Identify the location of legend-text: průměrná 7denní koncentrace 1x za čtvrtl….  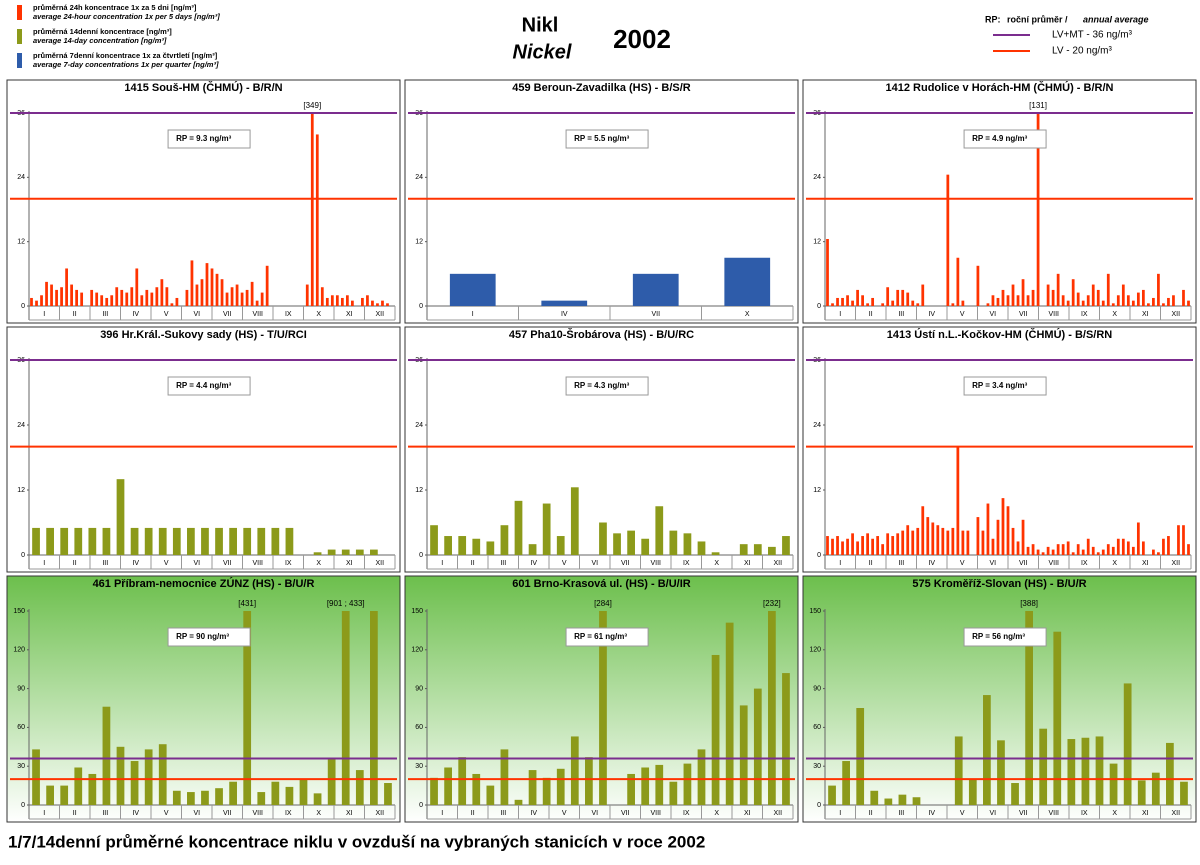
(125, 55).